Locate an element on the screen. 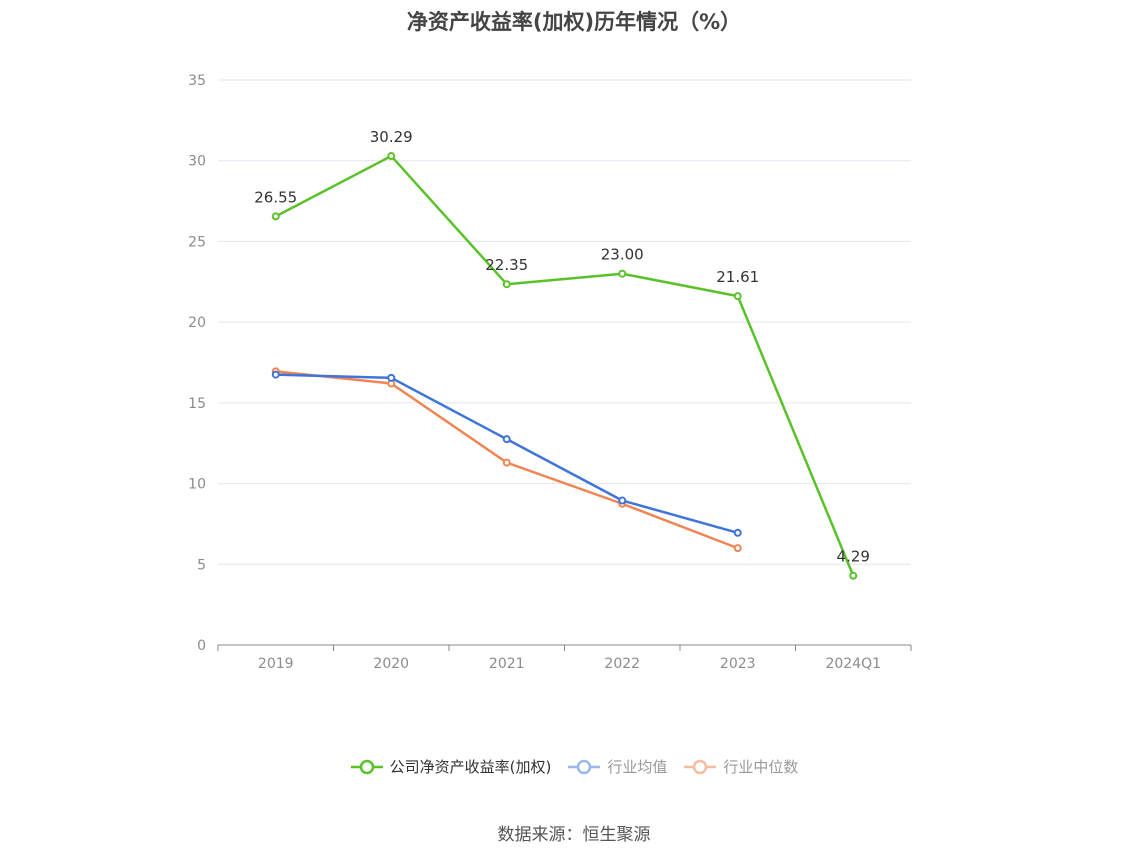 The height and width of the screenshot is (859, 1148). data-label: 23.00 is located at coordinates (622, 255).